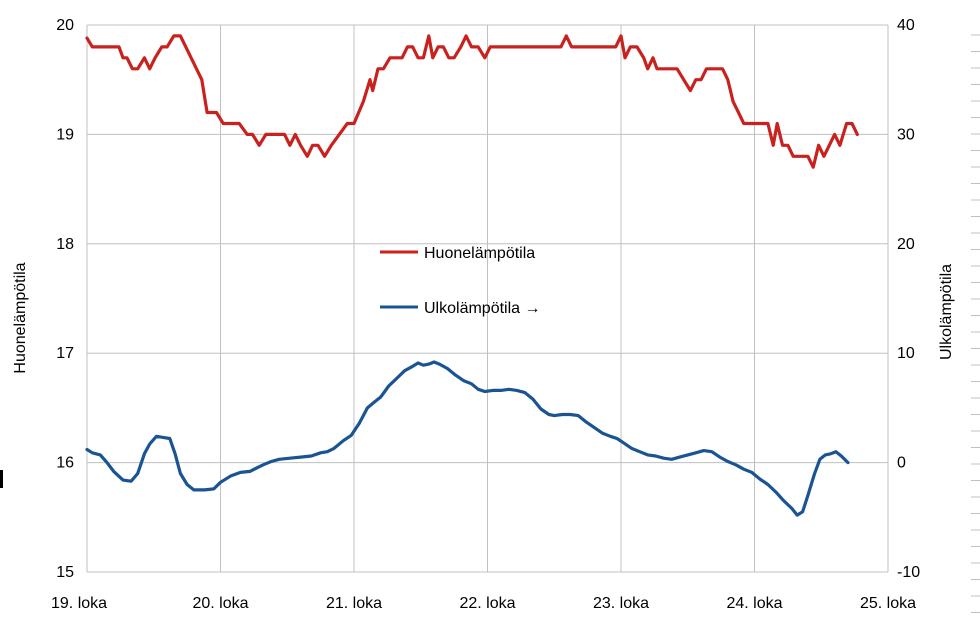  What do you see at coordinates (754, 603) in the screenshot?
I see `x-tick-label: 24. loka` at bounding box center [754, 603].